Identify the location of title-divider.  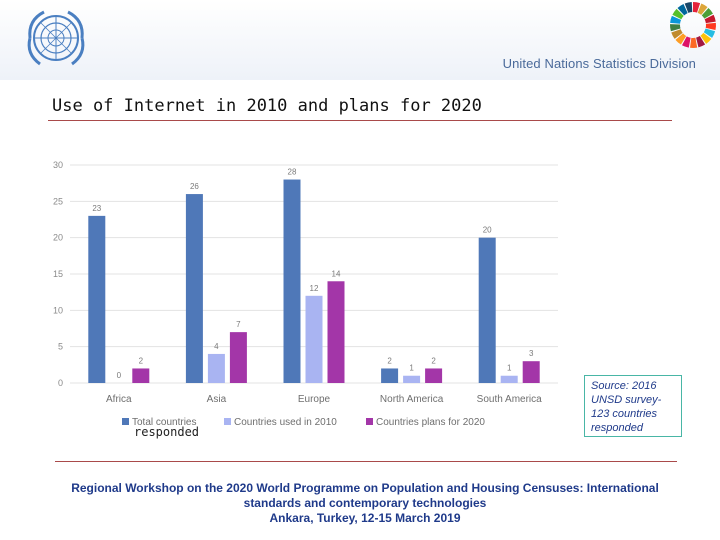
(360, 120).